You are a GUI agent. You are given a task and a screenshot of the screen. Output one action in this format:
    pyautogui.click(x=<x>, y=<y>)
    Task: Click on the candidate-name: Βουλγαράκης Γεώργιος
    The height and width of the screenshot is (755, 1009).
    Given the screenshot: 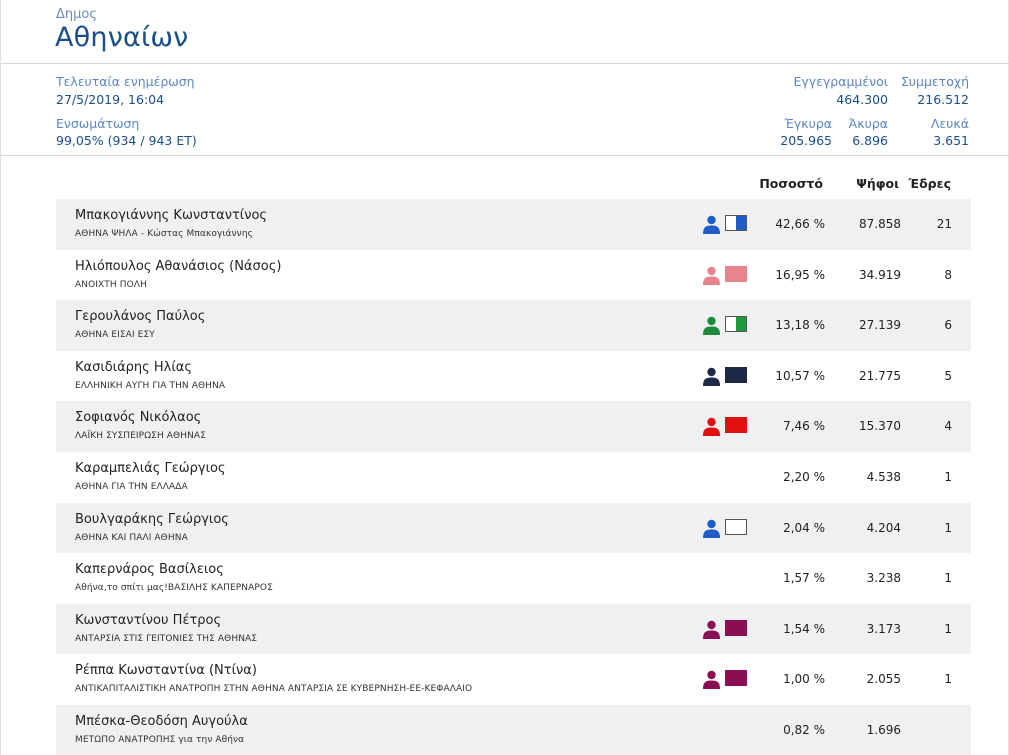 What is the action you would take?
    pyautogui.click(x=152, y=519)
    